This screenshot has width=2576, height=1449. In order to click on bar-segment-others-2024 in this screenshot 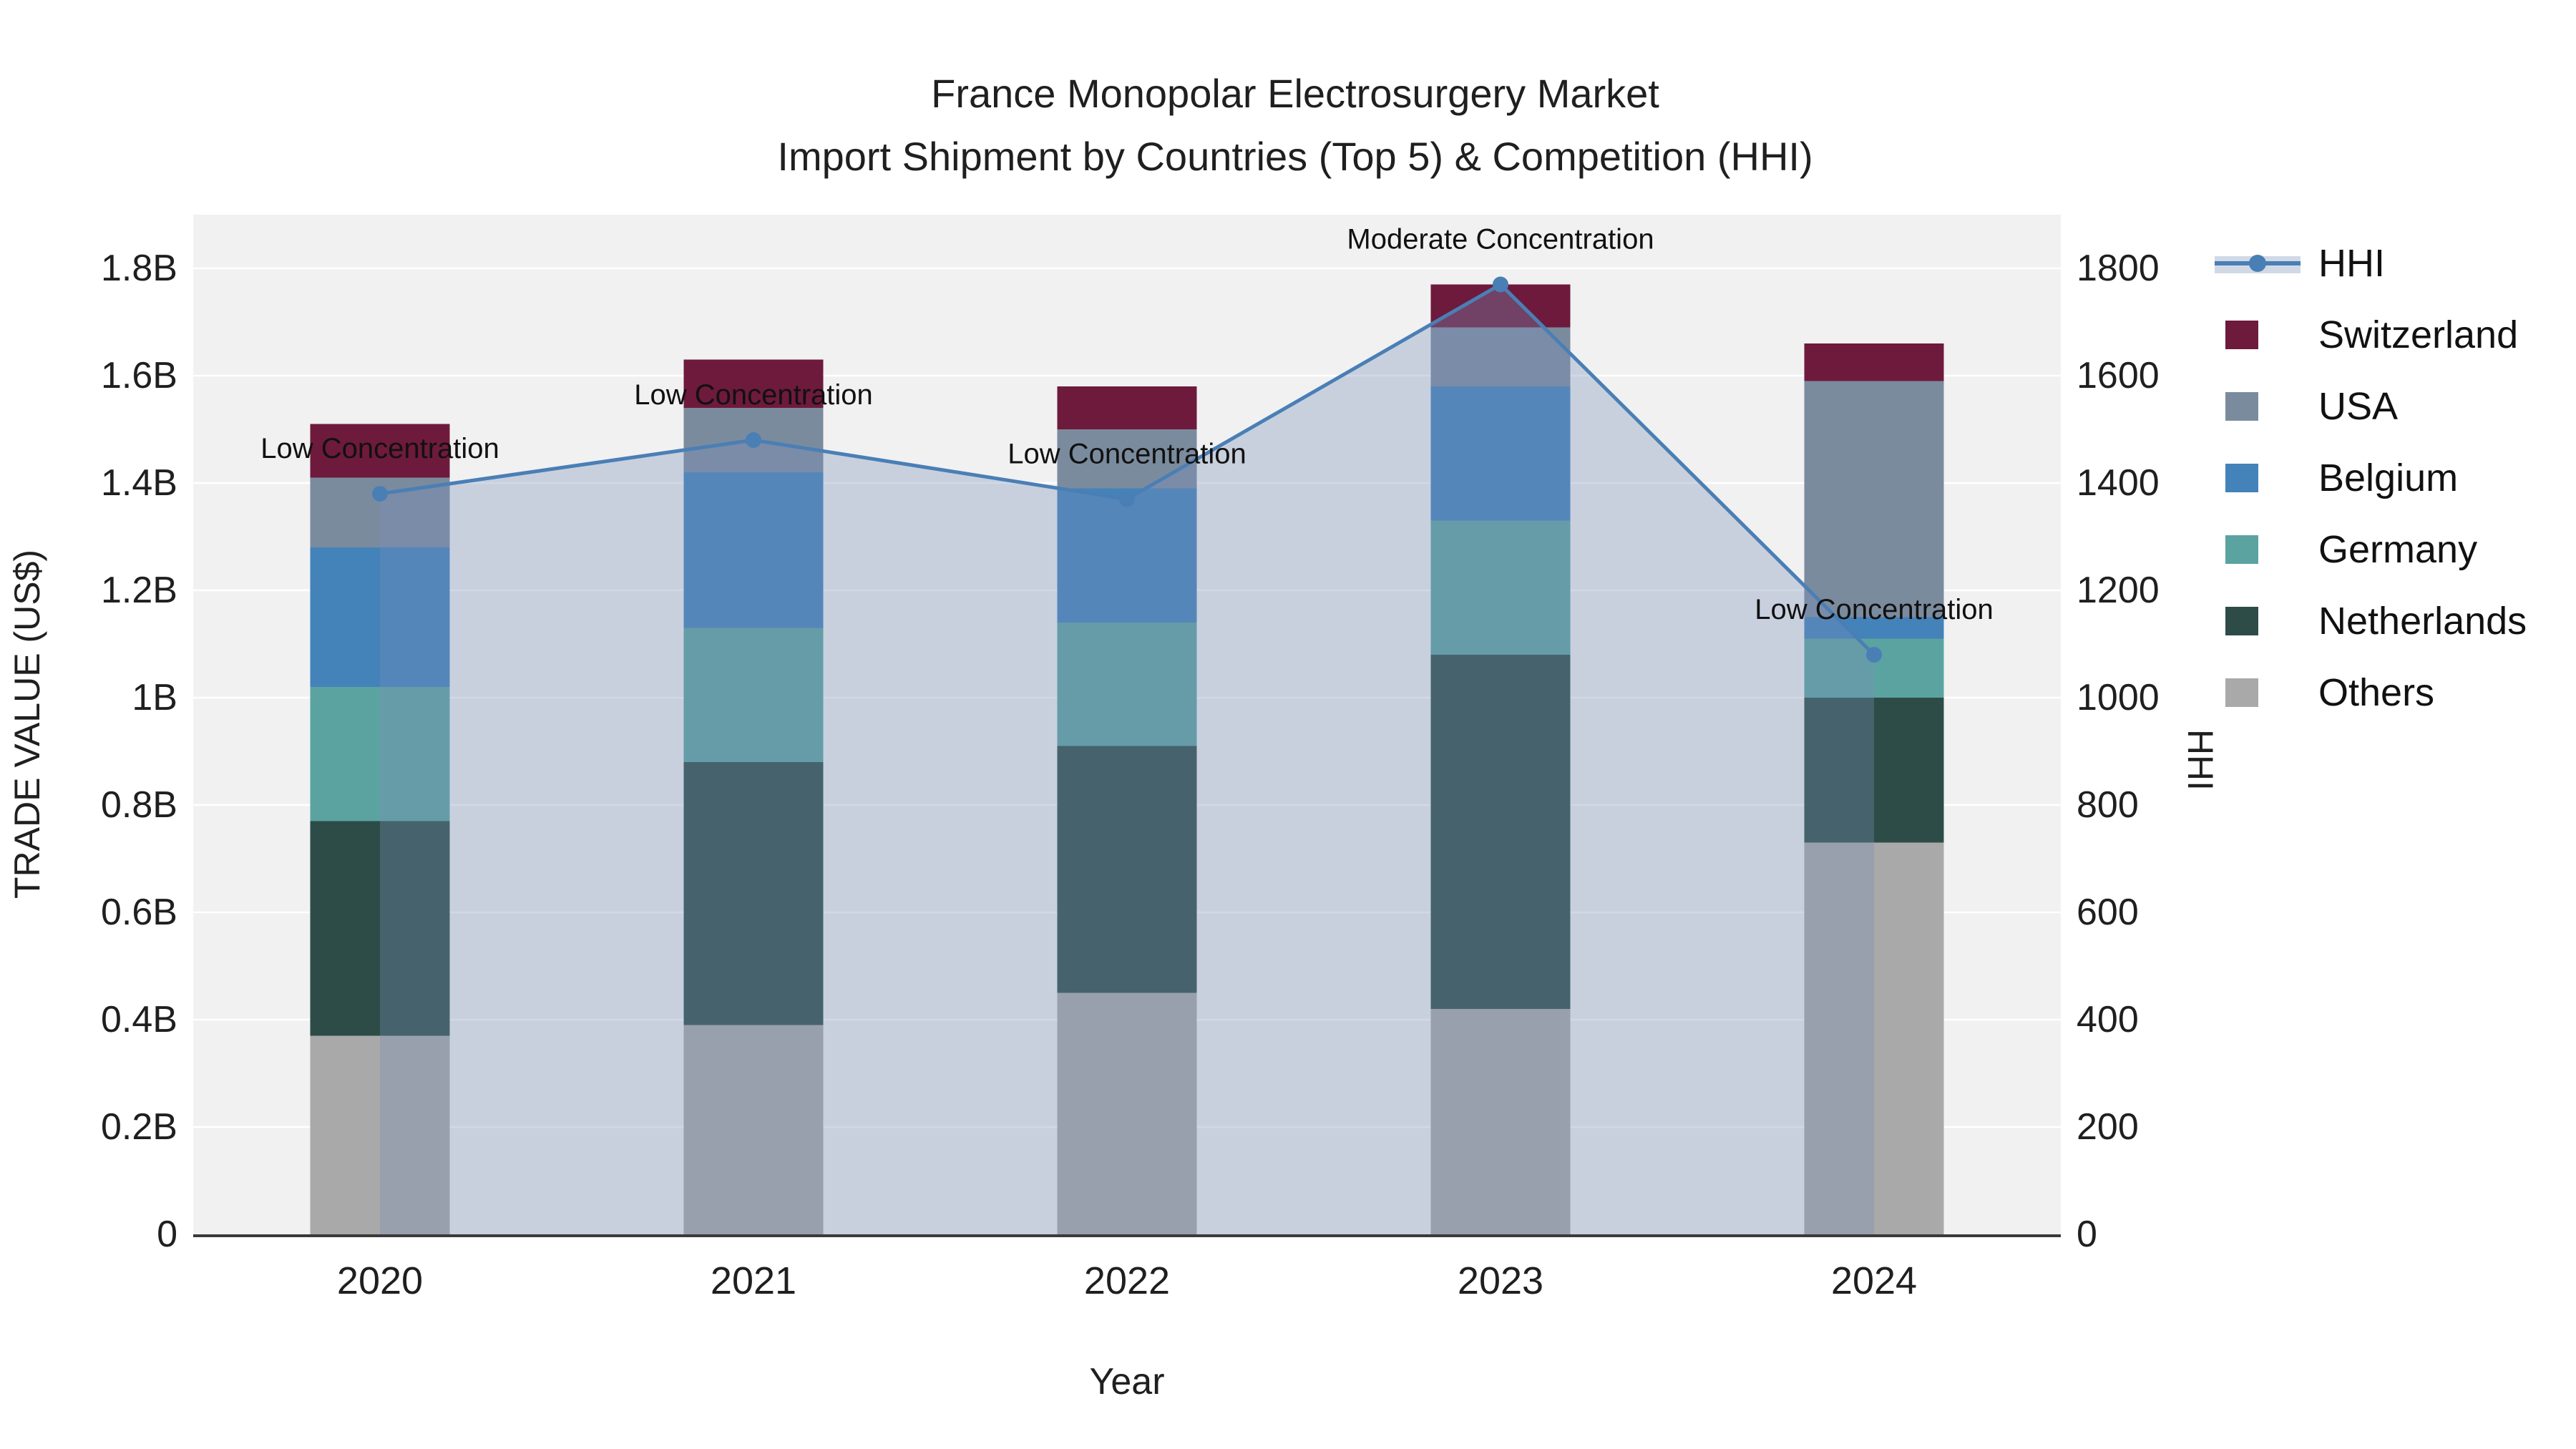, I will do `click(1874, 1038)`.